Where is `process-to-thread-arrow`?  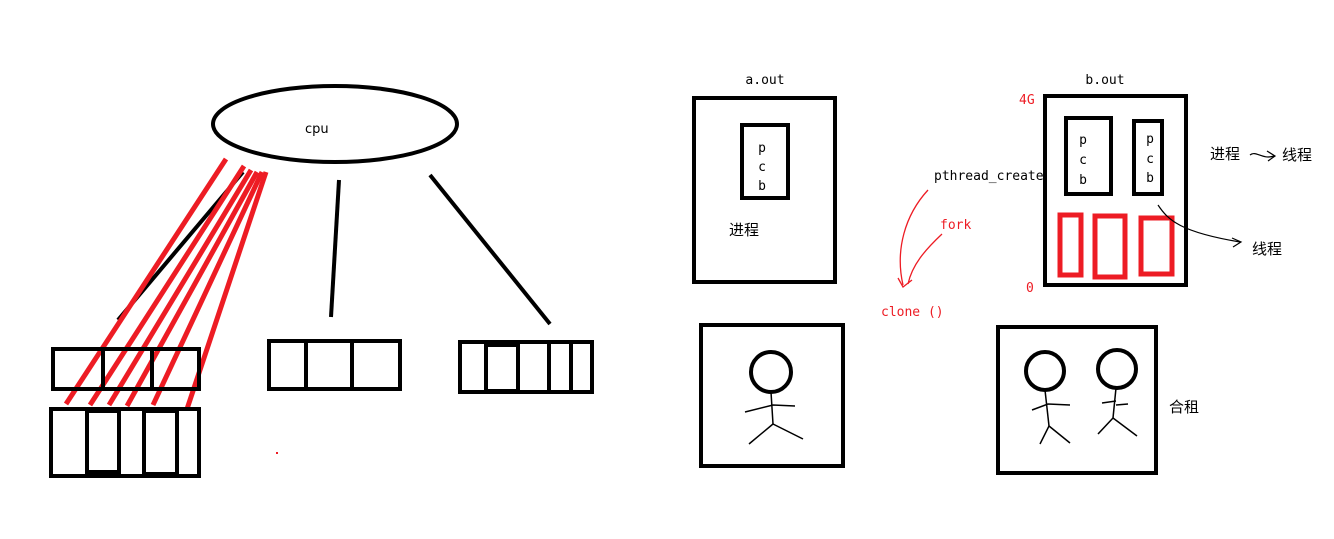 process-to-thread-arrow is located at coordinates (1263, 156).